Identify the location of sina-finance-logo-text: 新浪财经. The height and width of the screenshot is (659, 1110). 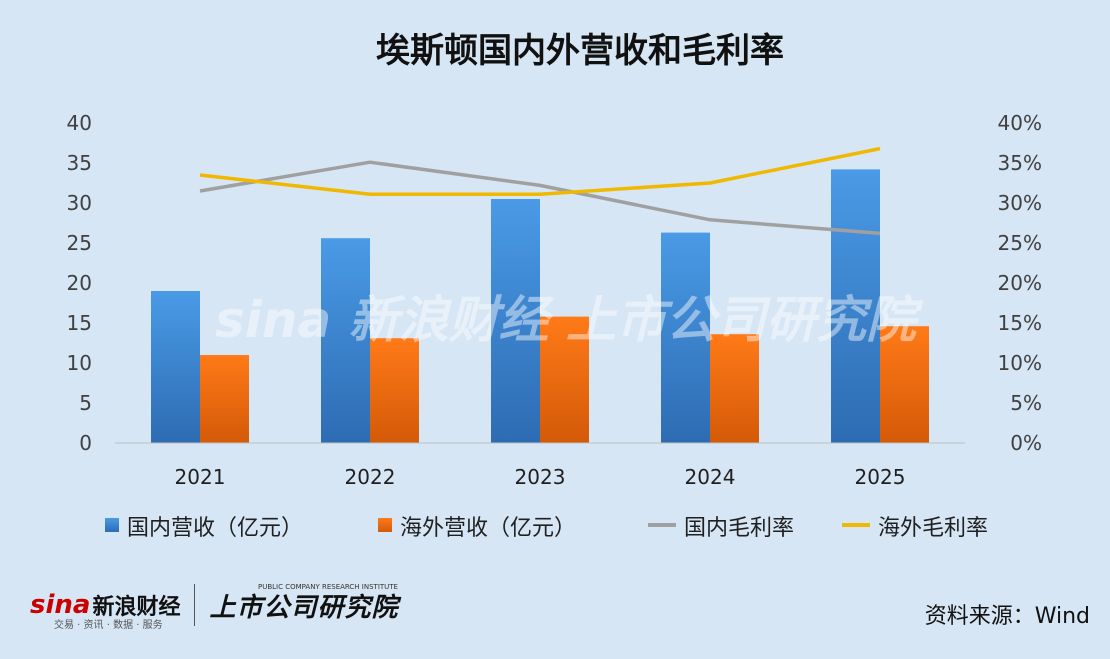
(136, 607).